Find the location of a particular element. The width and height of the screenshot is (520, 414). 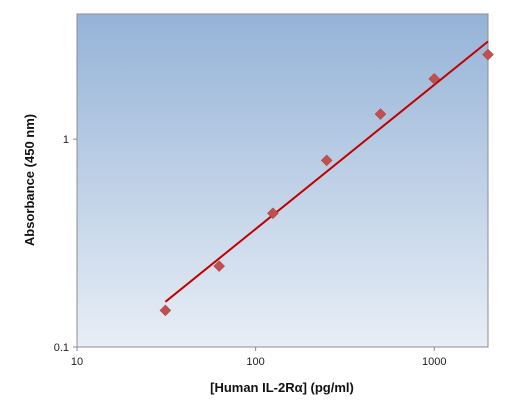

x-axis-title: [Human IL-2Rα] (pg/ml) is located at coordinates (282, 387).